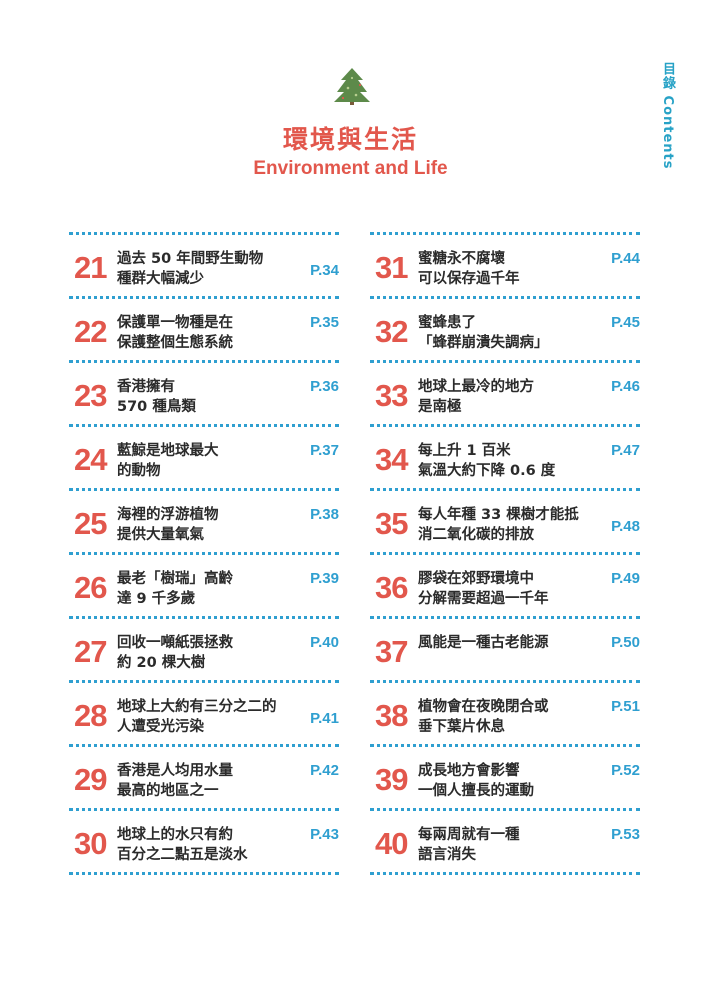  I want to click on toc-entry: 27 回收一噸紙張拯救約 20 棵大樹 P.40, so click(204, 649).